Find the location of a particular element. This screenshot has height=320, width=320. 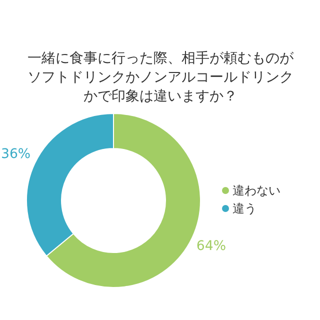

legend-label: 違う is located at coordinates (244, 209).